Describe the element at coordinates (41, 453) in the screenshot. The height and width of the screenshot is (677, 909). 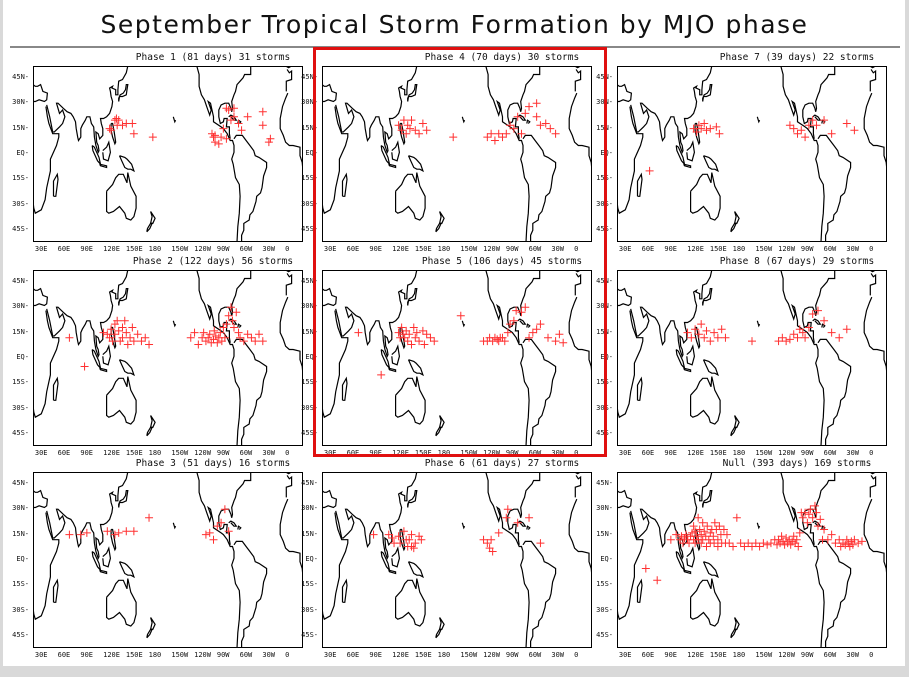
I see `x-tick-label: 30E` at that location.